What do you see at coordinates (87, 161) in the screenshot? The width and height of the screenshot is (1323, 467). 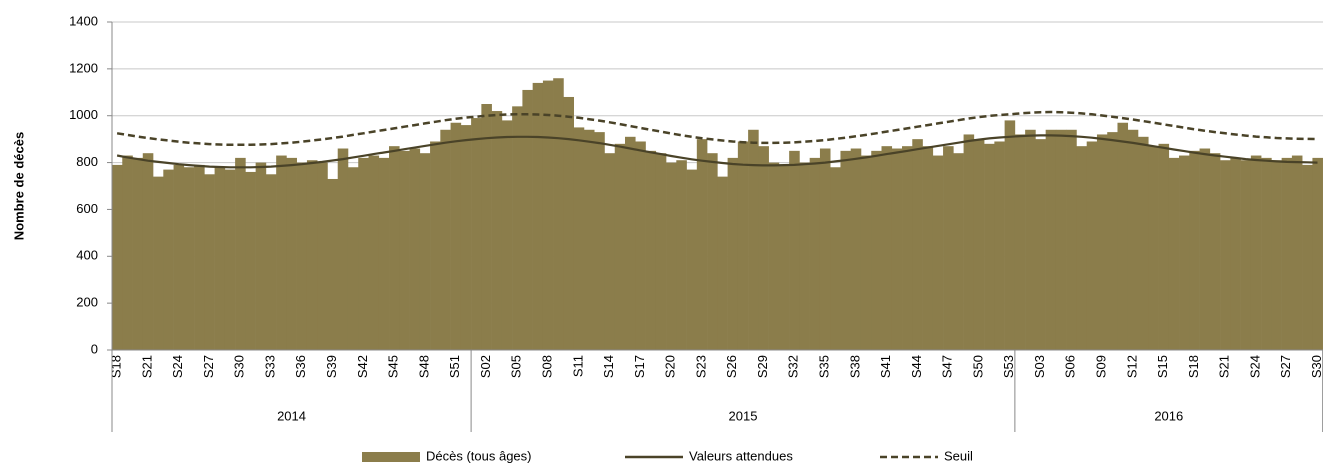 I see `y-tick-label: 800` at bounding box center [87, 161].